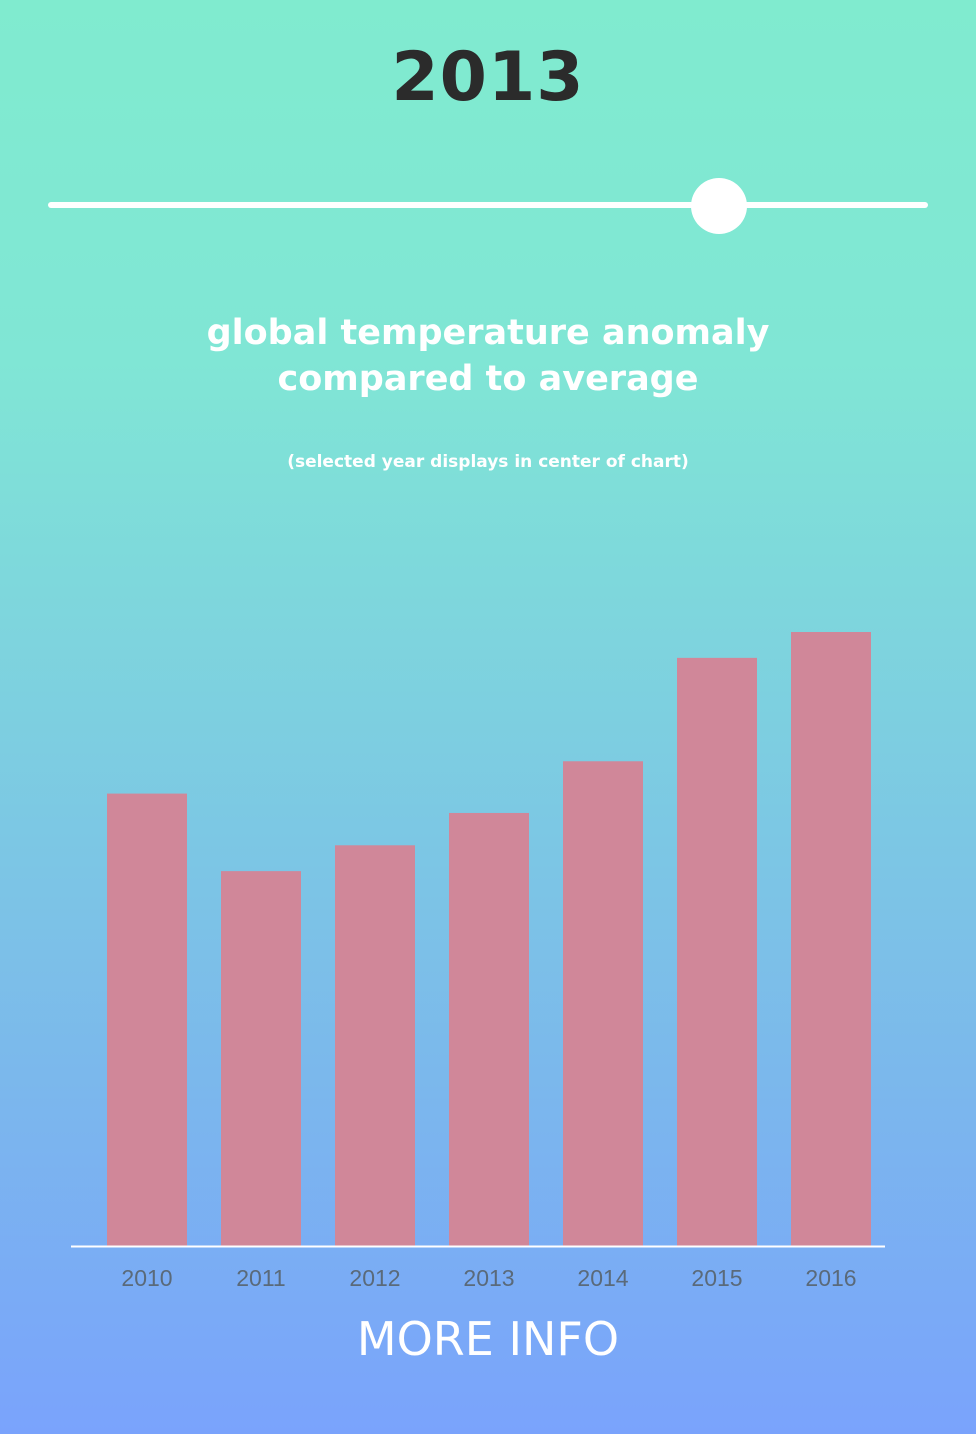  I want to click on bar-2015, so click(717, 951).